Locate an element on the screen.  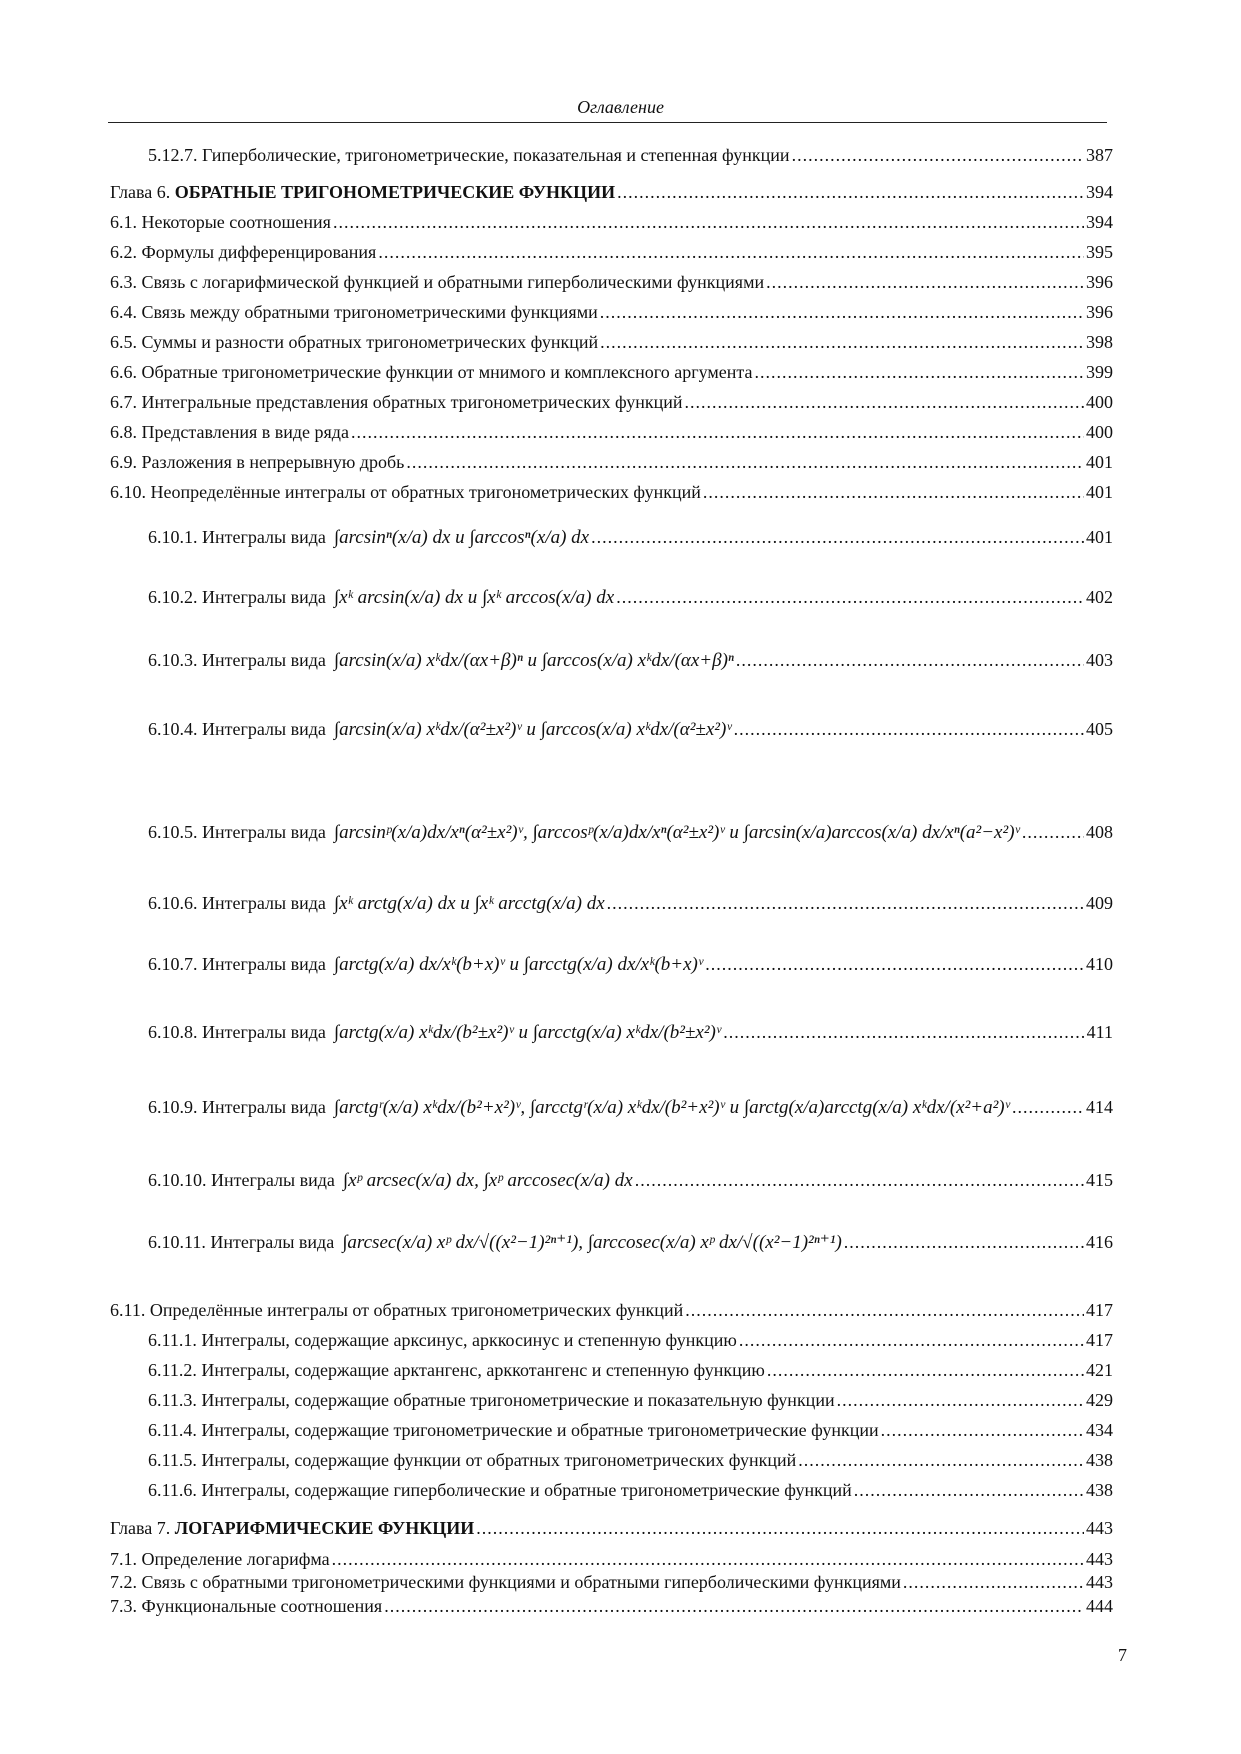
toc-entry-label: 7.3. Функциональные соотношения is located at coordinates (246, 1606).